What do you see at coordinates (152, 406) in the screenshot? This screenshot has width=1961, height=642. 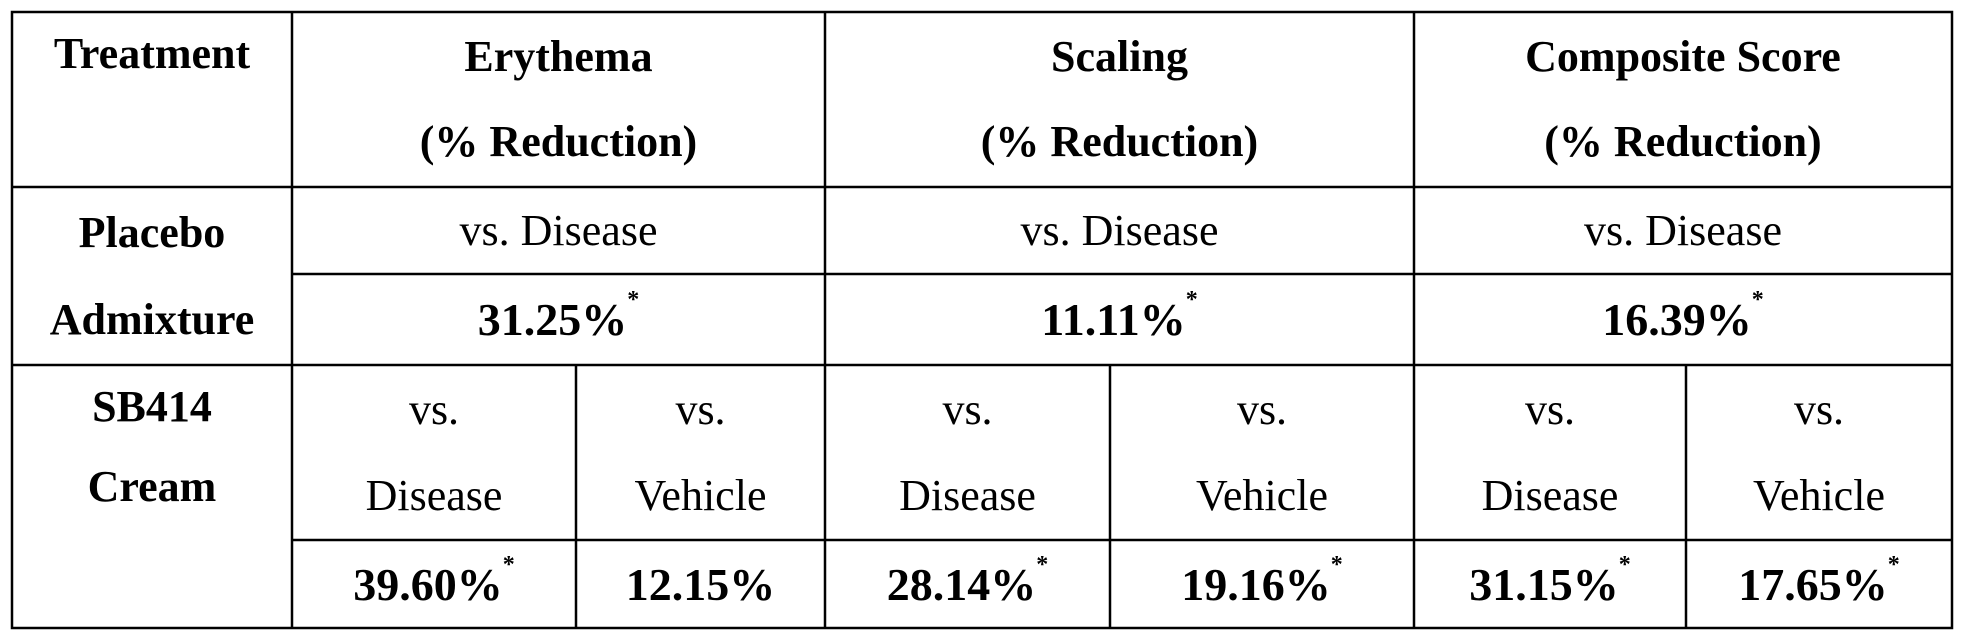 I see `sb414-label-line1: SB414` at bounding box center [152, 406].